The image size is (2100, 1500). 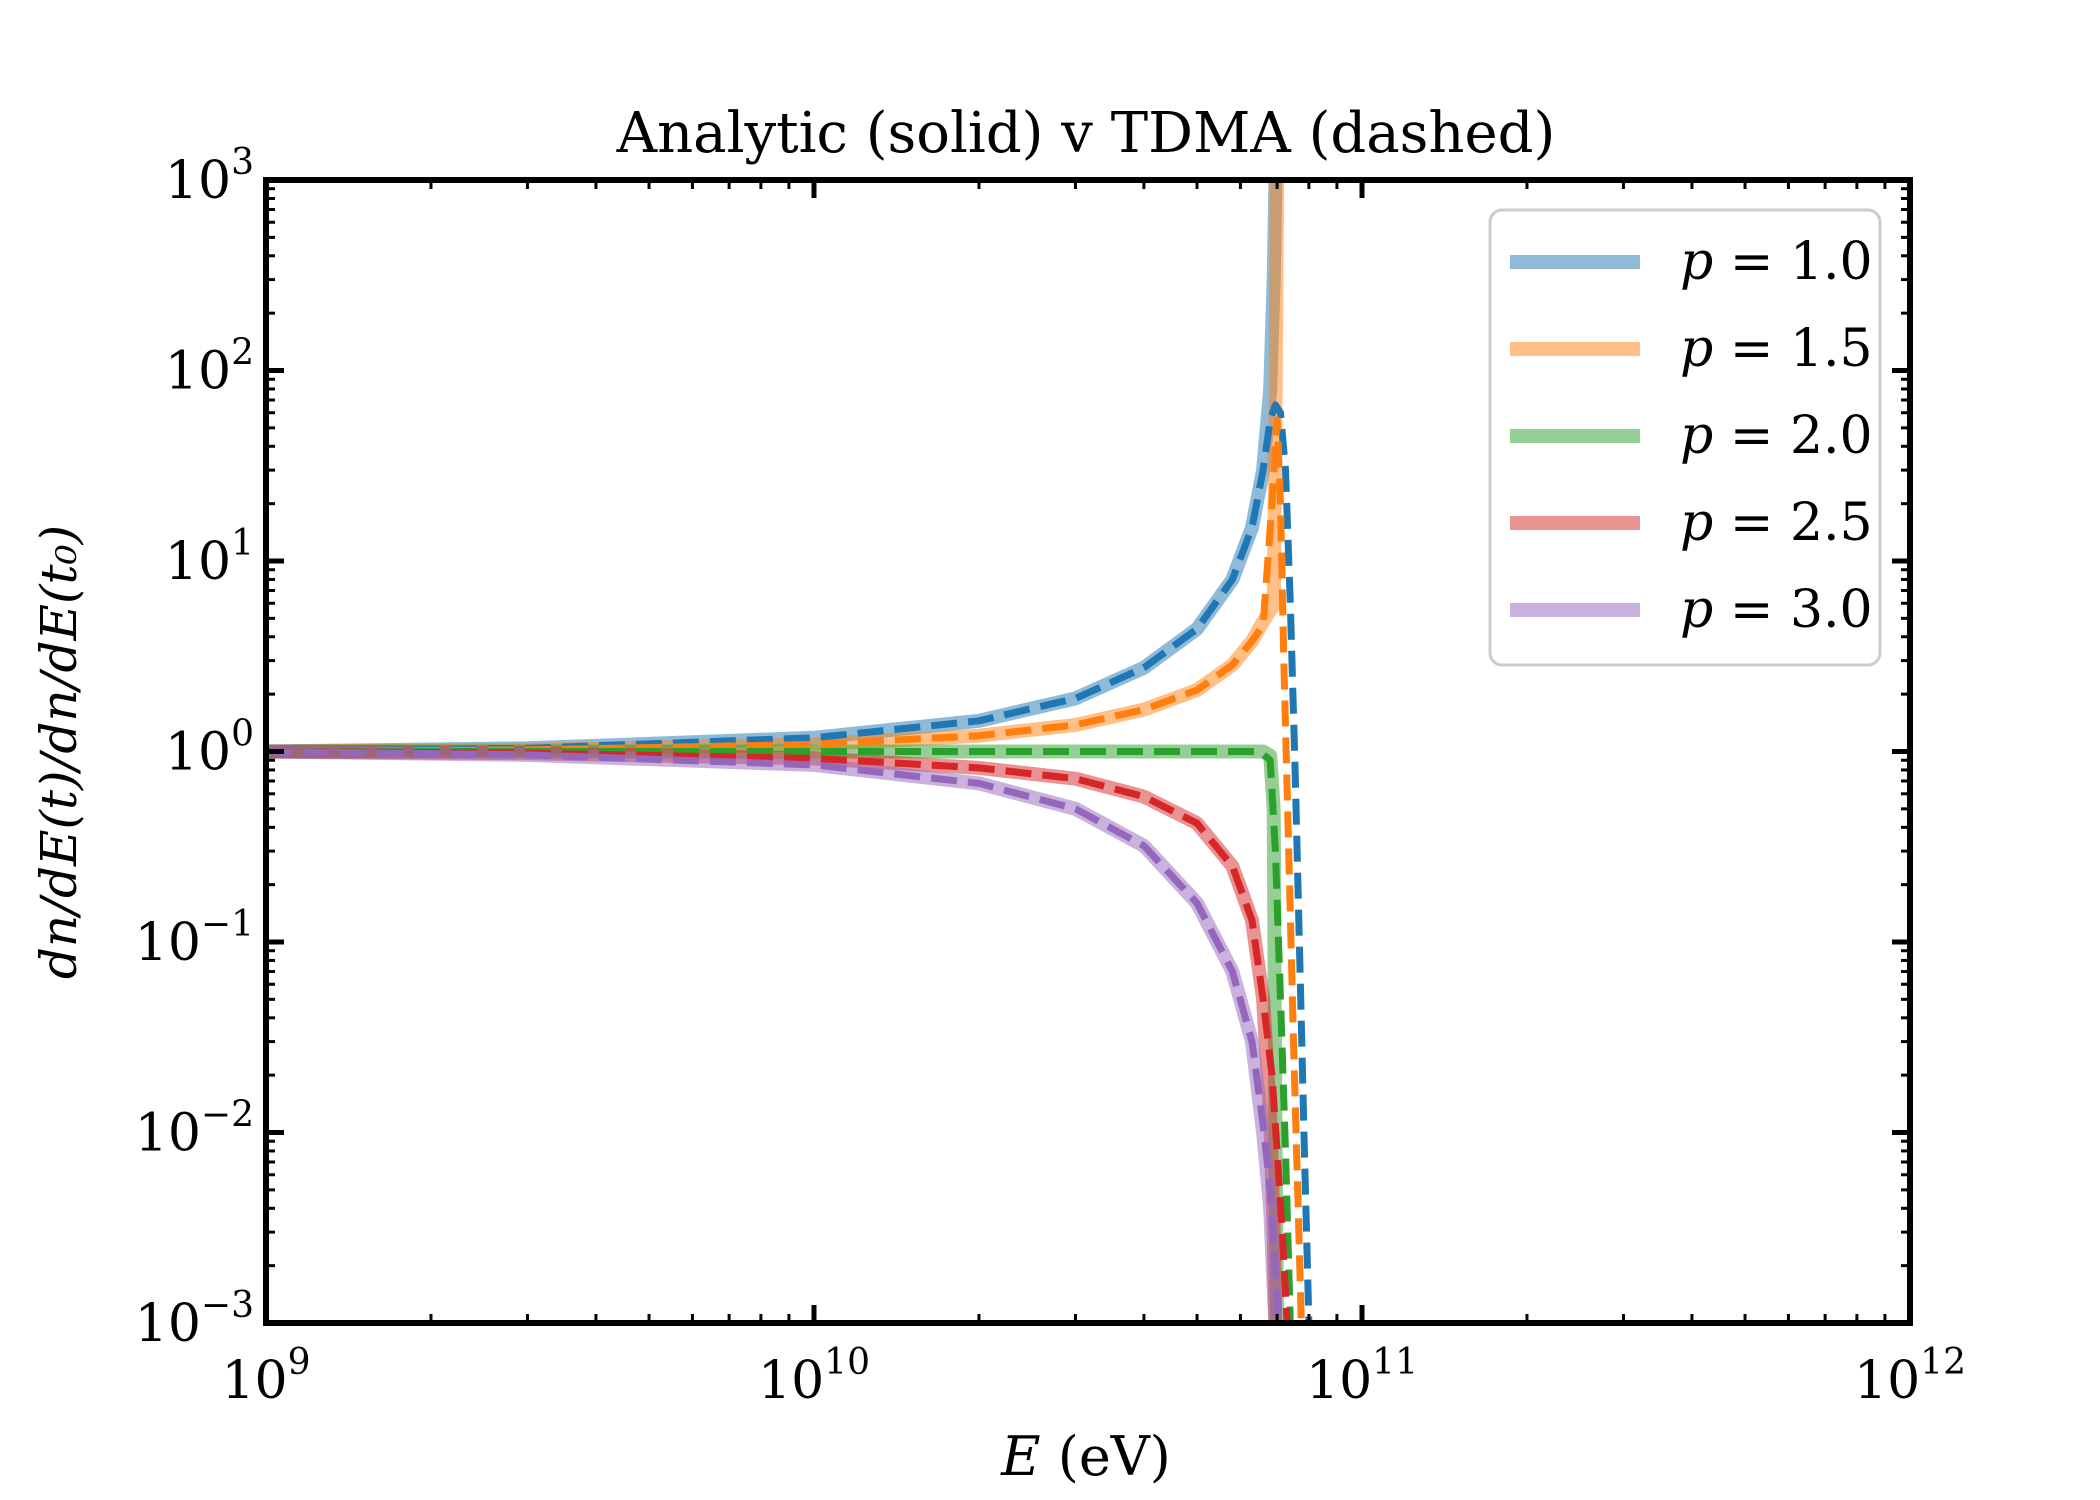 I want to click on x-tick-label: 1012, so click(x=1910, y=1376).